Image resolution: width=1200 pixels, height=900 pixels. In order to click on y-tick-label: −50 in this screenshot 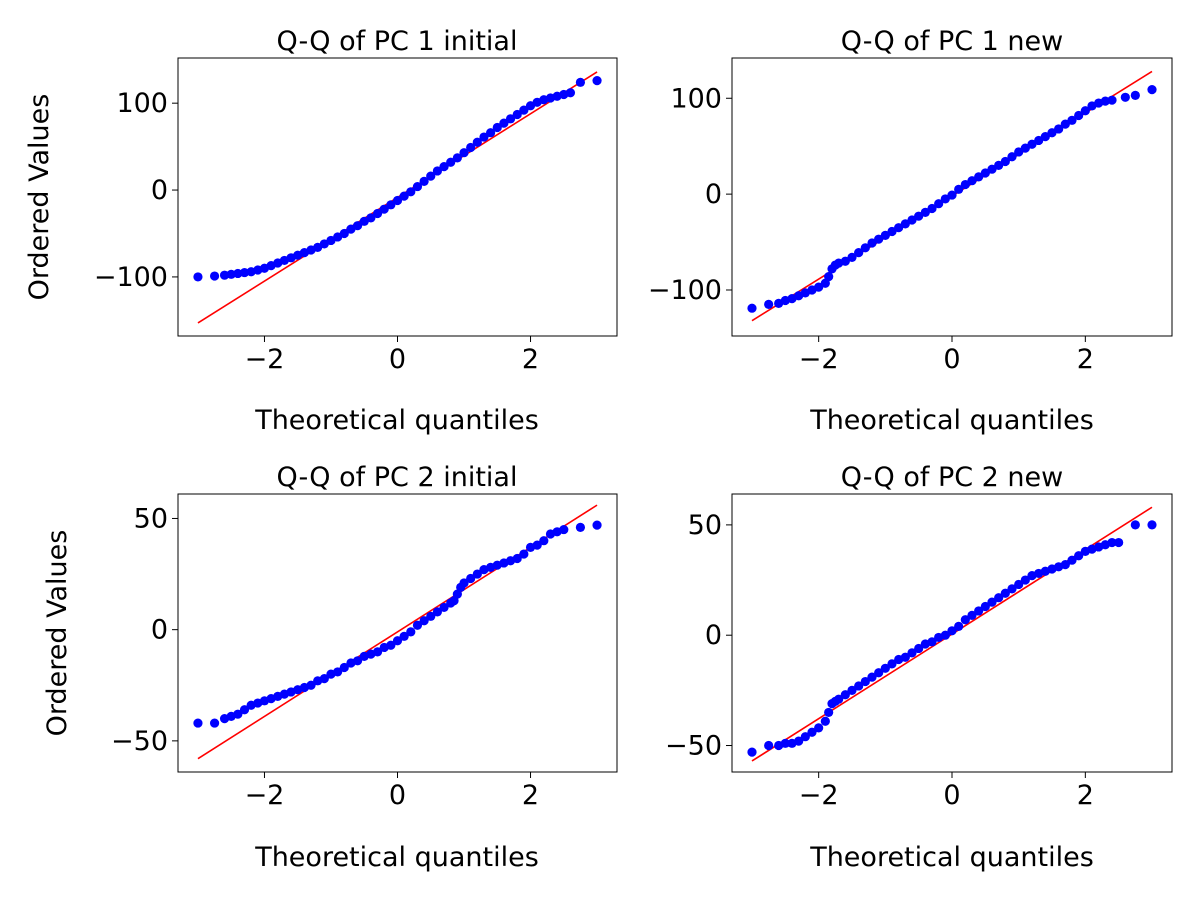, I will do `click(693, 746)`.